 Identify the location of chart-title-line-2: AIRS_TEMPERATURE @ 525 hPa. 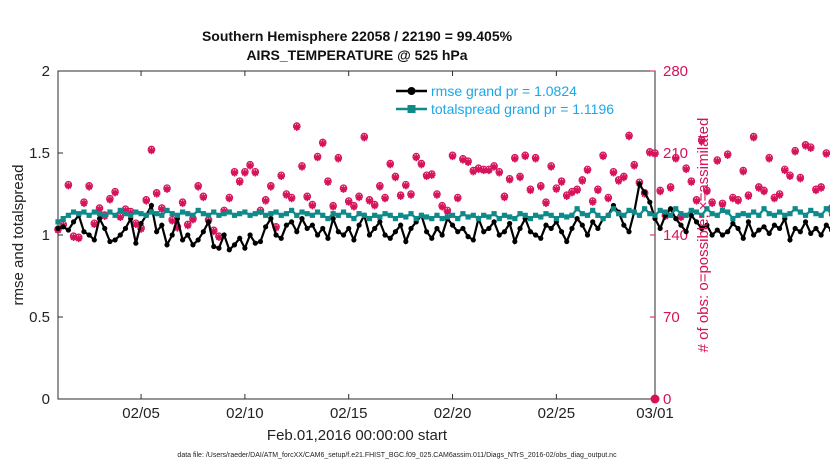
(356, 55).